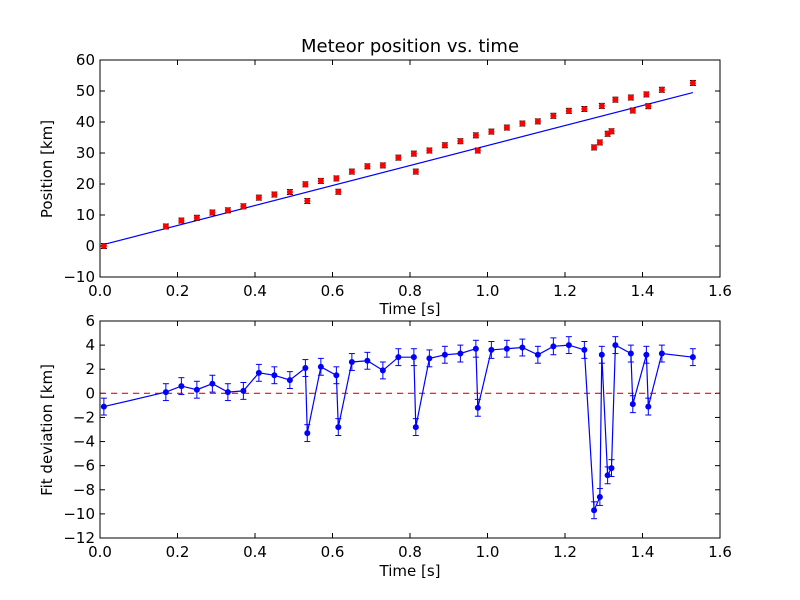 The image size is (800, 600). Describe the element at coordinates (178, 552) in the screenshot. I see `x-tick-label: 0.2` at that location.